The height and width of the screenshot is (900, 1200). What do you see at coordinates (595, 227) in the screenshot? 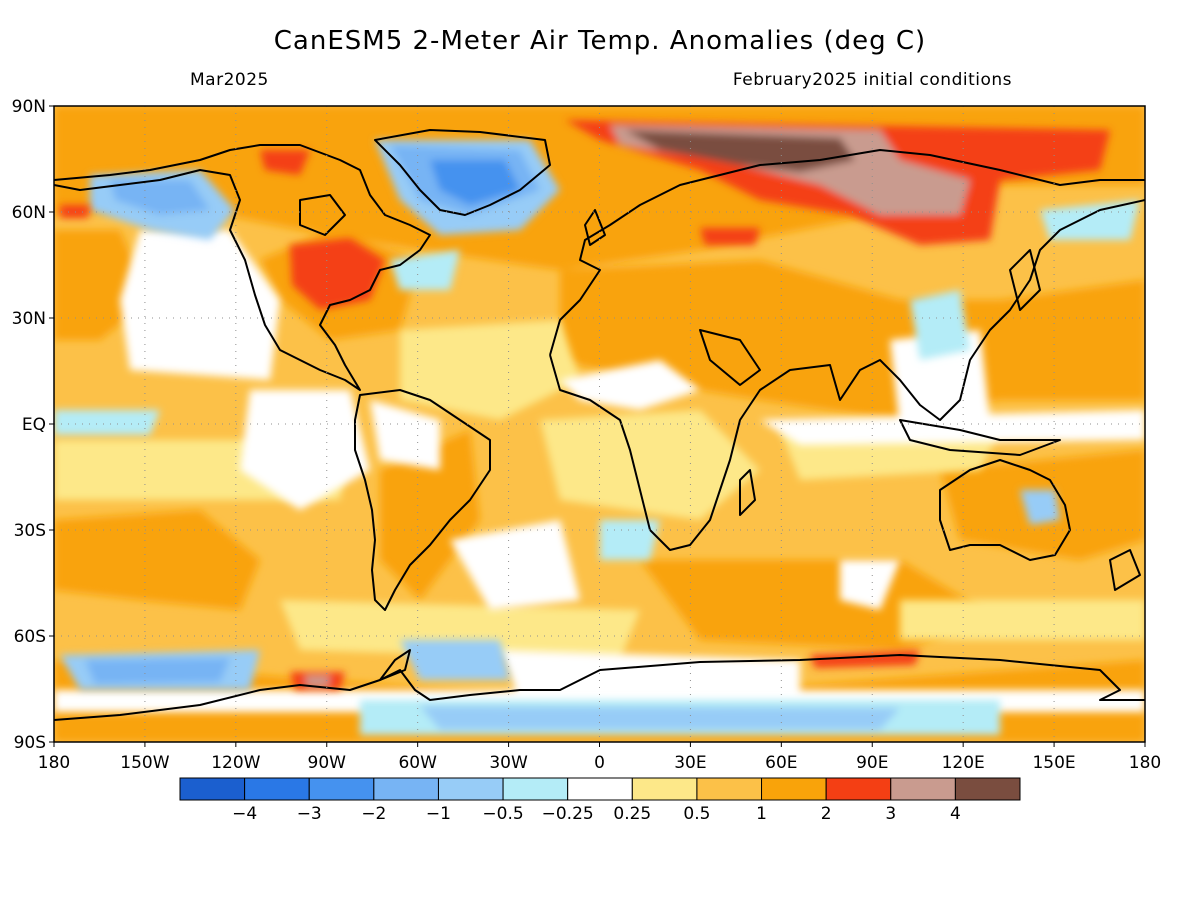
I see `uk-coast` at bounding box center [595, 227].